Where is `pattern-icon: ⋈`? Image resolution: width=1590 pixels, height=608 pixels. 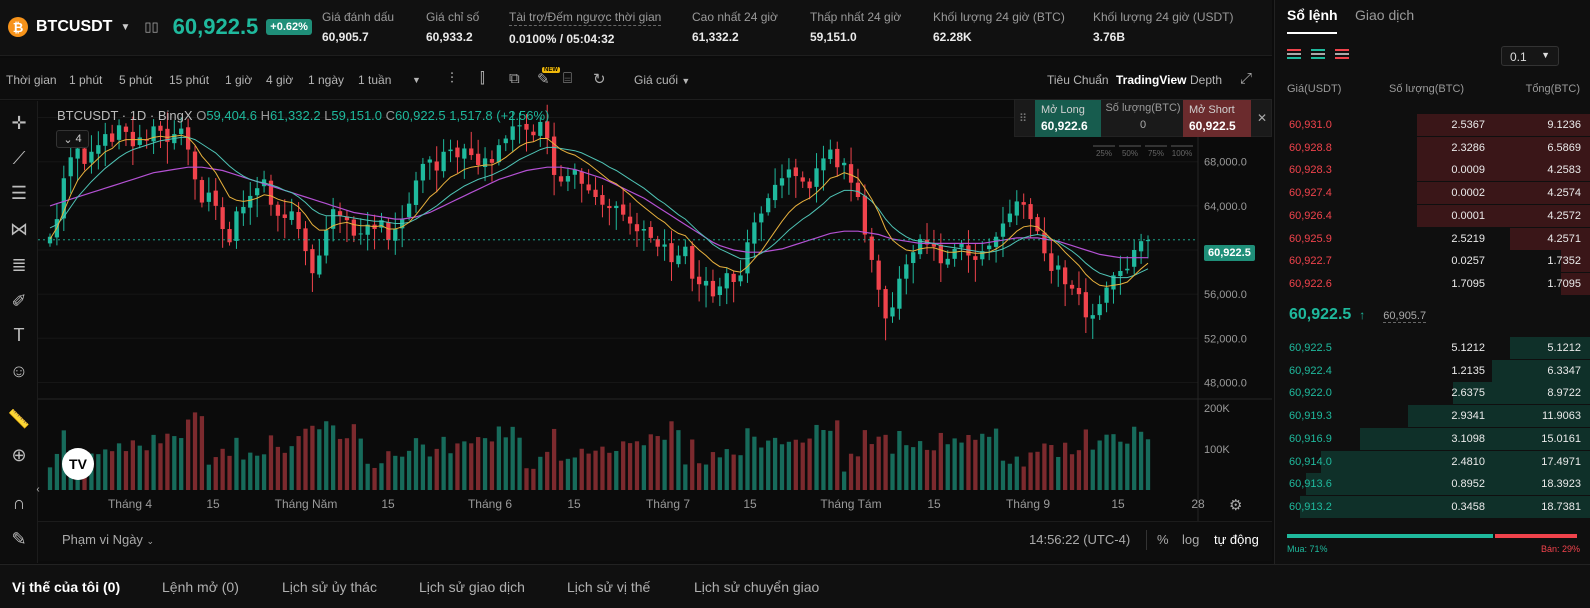
pattern-icon: ⋈ is located at coordinates (19, 228).